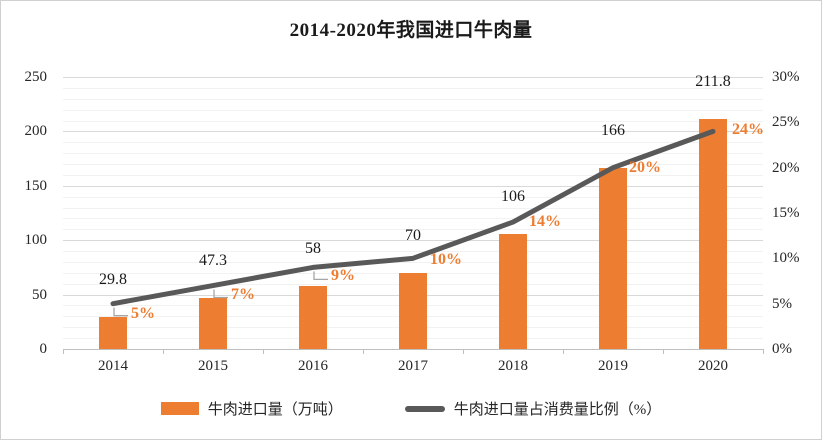 The height and width of the screenshot is (440, 822). I want to click on bar-value-label: 211.8, so click(713, 81).